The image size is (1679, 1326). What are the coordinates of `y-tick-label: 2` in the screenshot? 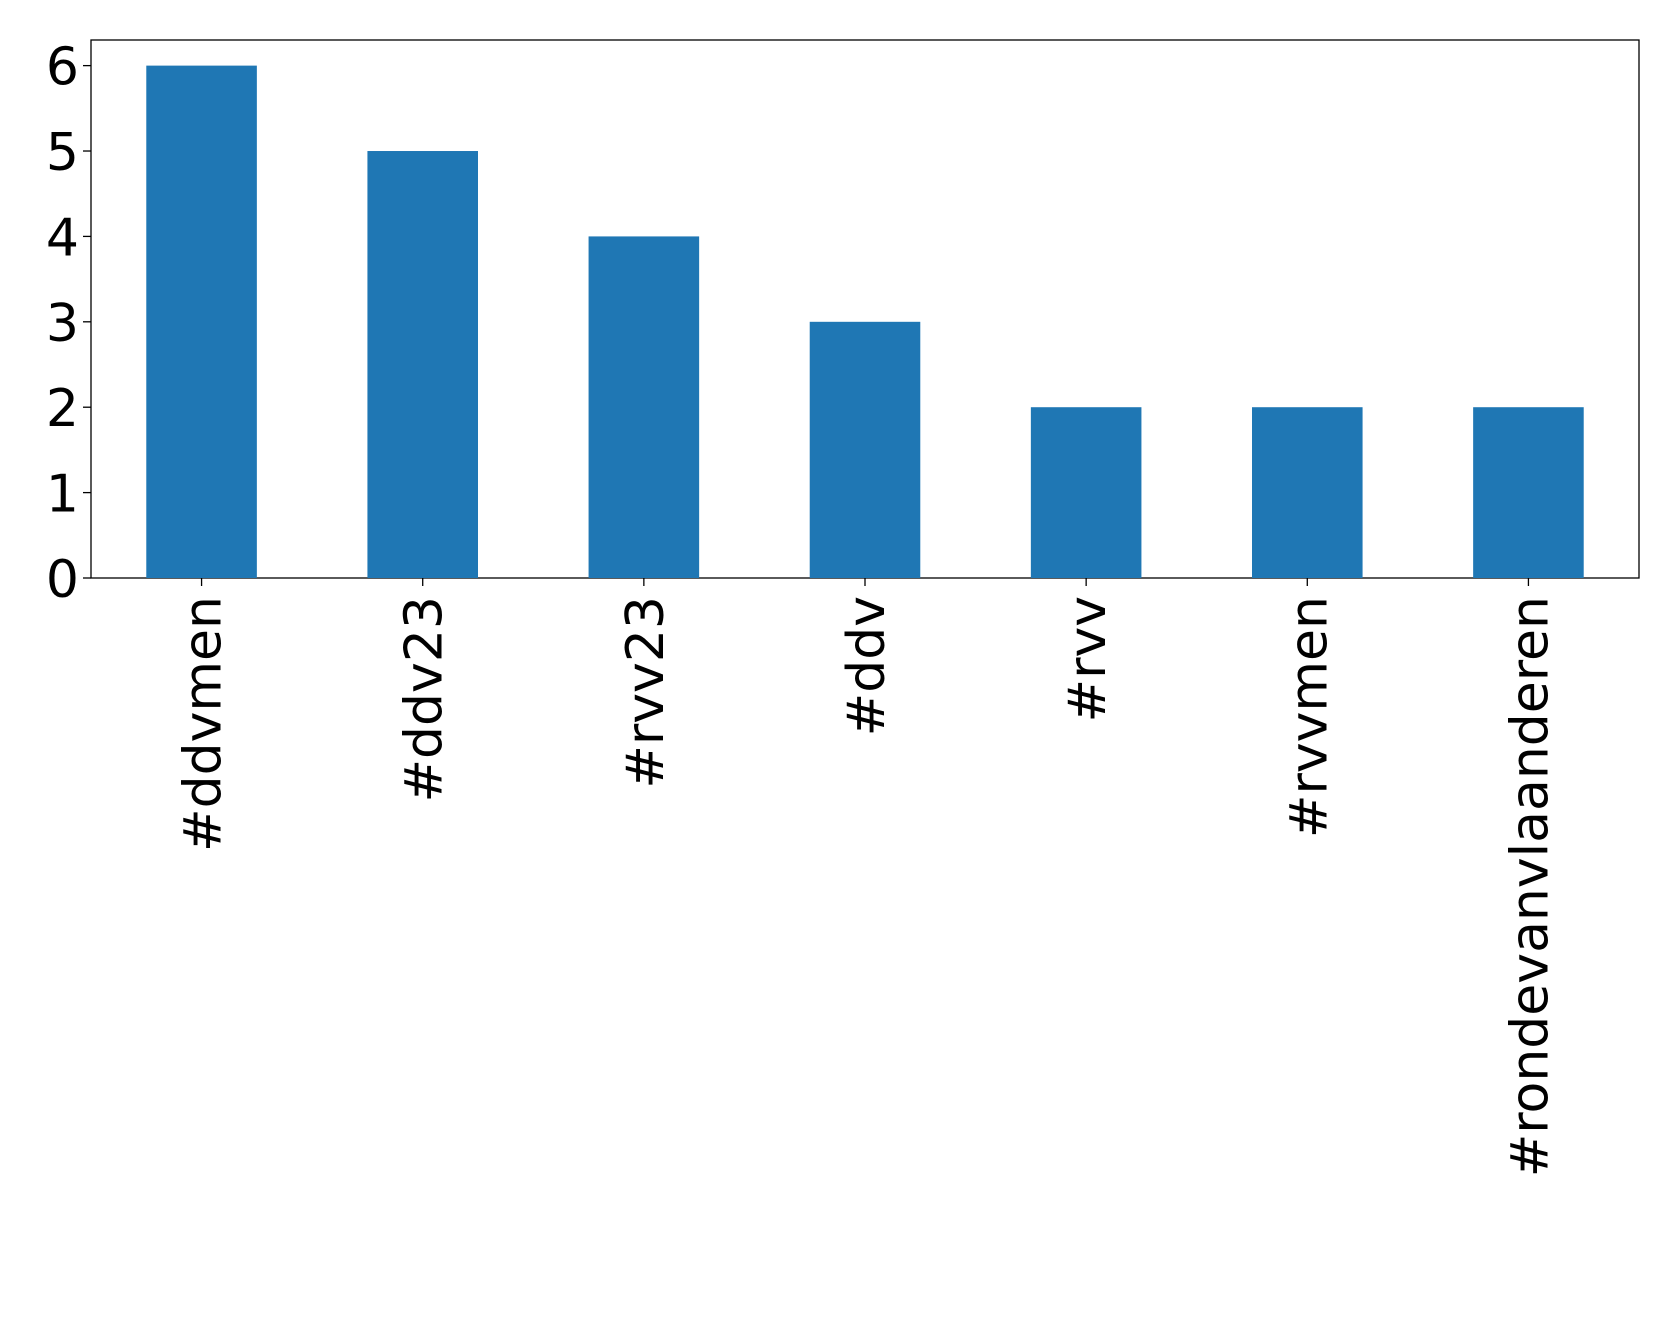 It's located at (62, 409).